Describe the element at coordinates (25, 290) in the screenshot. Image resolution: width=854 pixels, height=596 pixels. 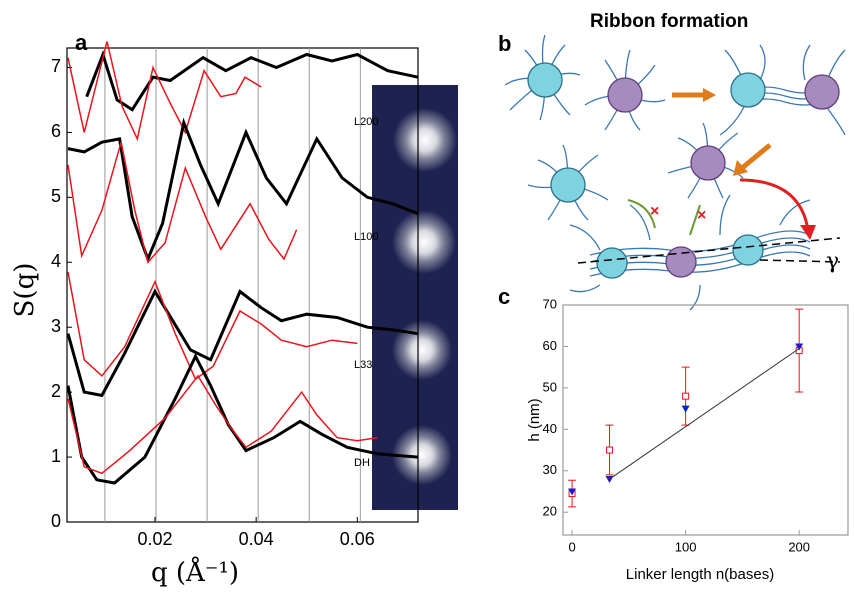
I see `y-axis-label: S(q)` at that location.